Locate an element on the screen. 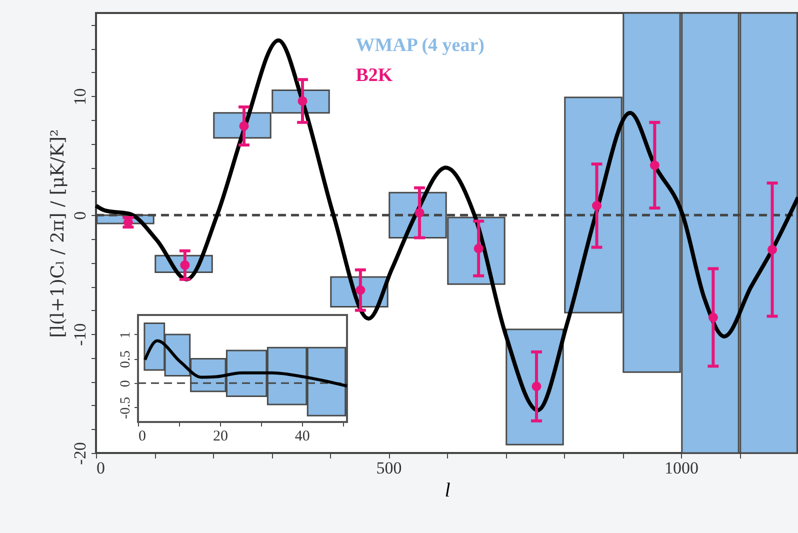  text: WMAP (4 year) is located at coordinates (420, 45).